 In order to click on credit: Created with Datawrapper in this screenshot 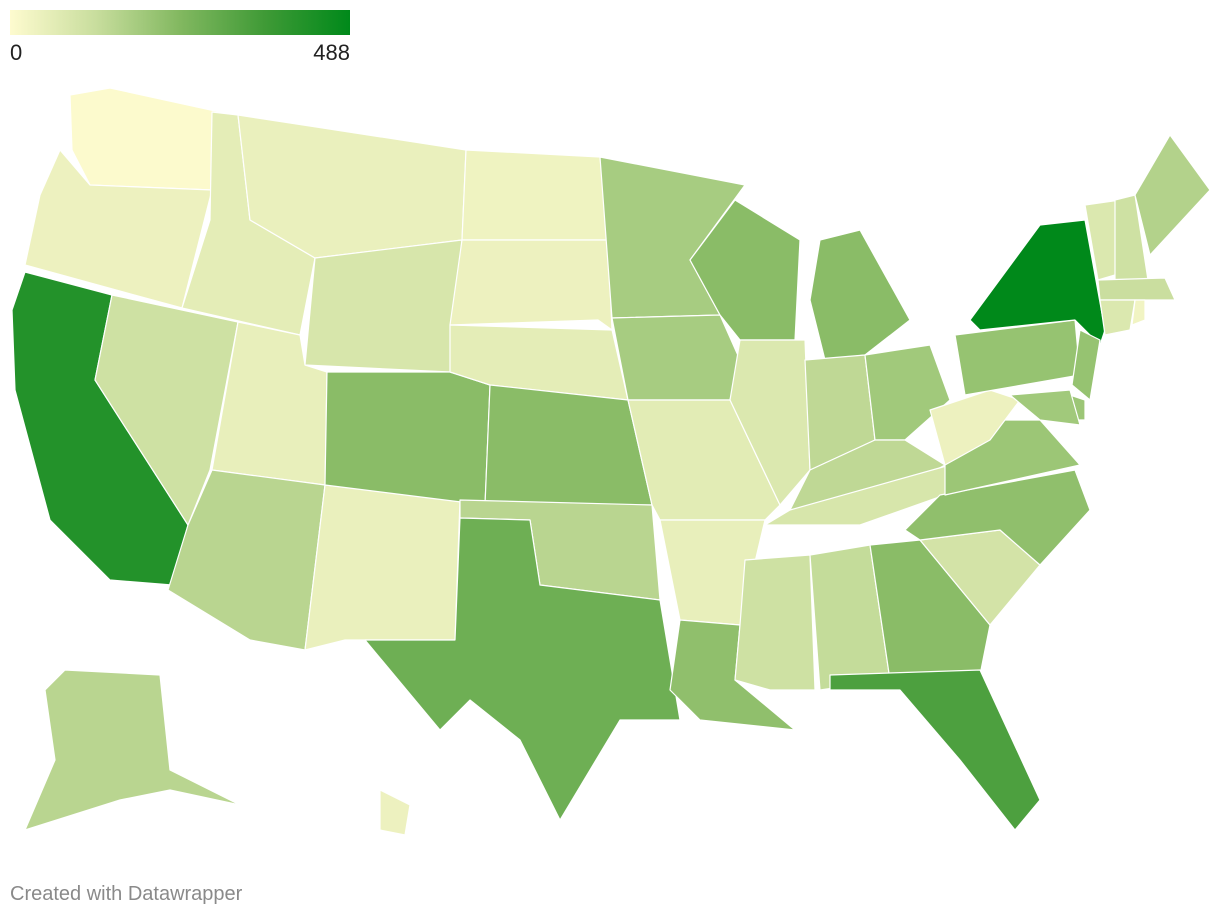, I will do `click(126, 894)`.